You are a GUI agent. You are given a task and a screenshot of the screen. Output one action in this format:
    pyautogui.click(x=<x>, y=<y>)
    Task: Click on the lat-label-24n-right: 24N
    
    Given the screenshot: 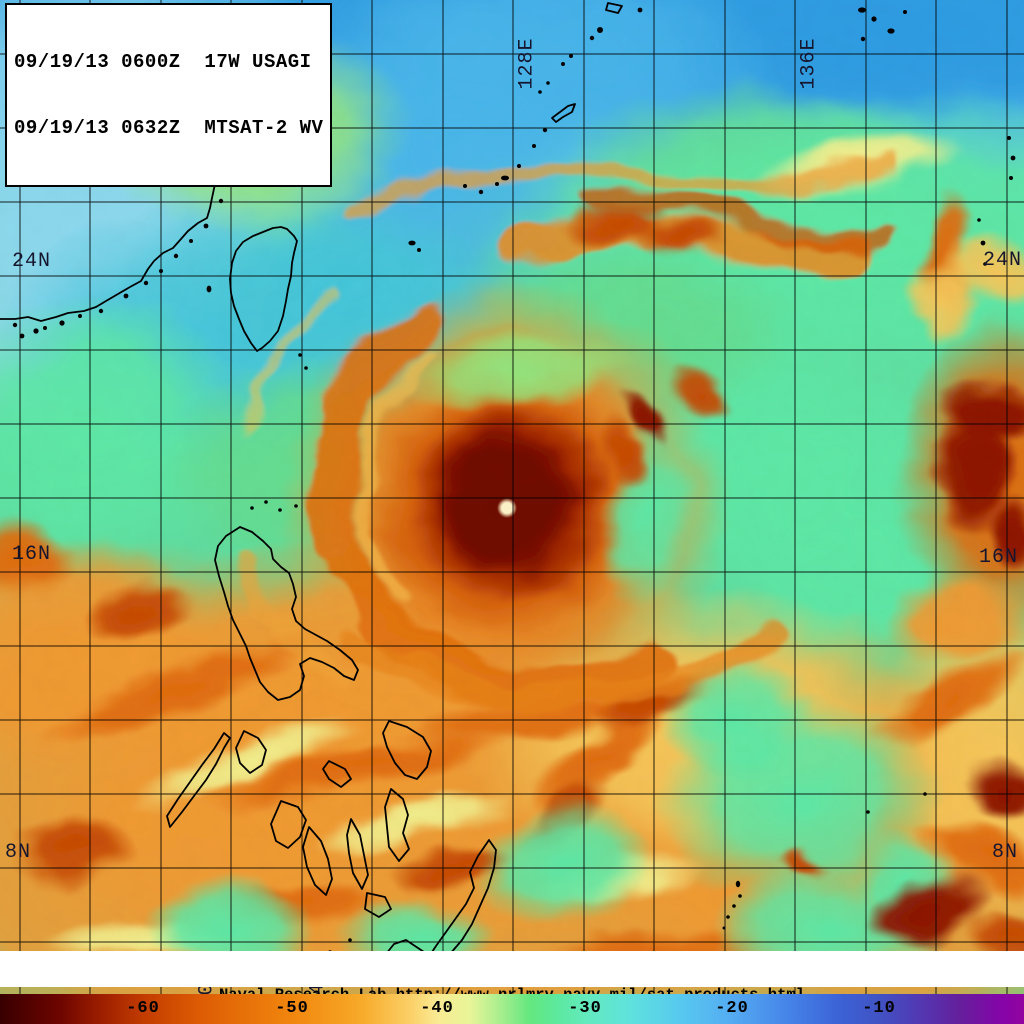 What is the action you would take?
    pyautogui.click(x=1003, y=260)
    